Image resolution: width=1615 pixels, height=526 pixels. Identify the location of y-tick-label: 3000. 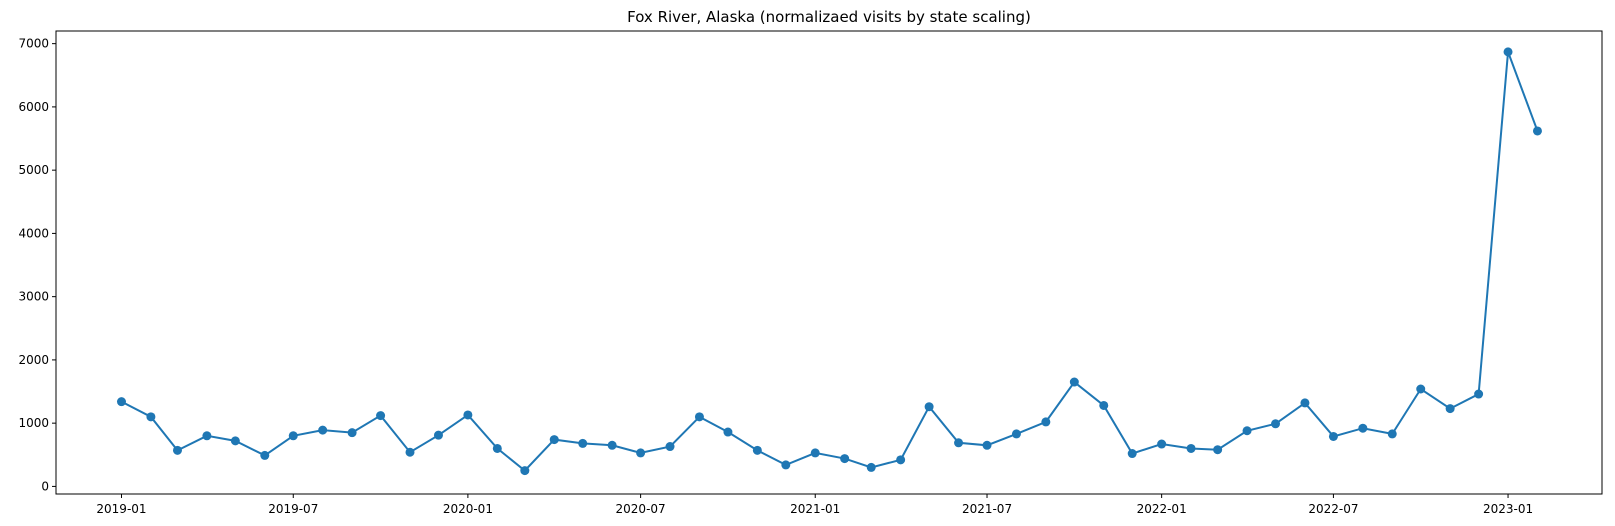
(33, 297).